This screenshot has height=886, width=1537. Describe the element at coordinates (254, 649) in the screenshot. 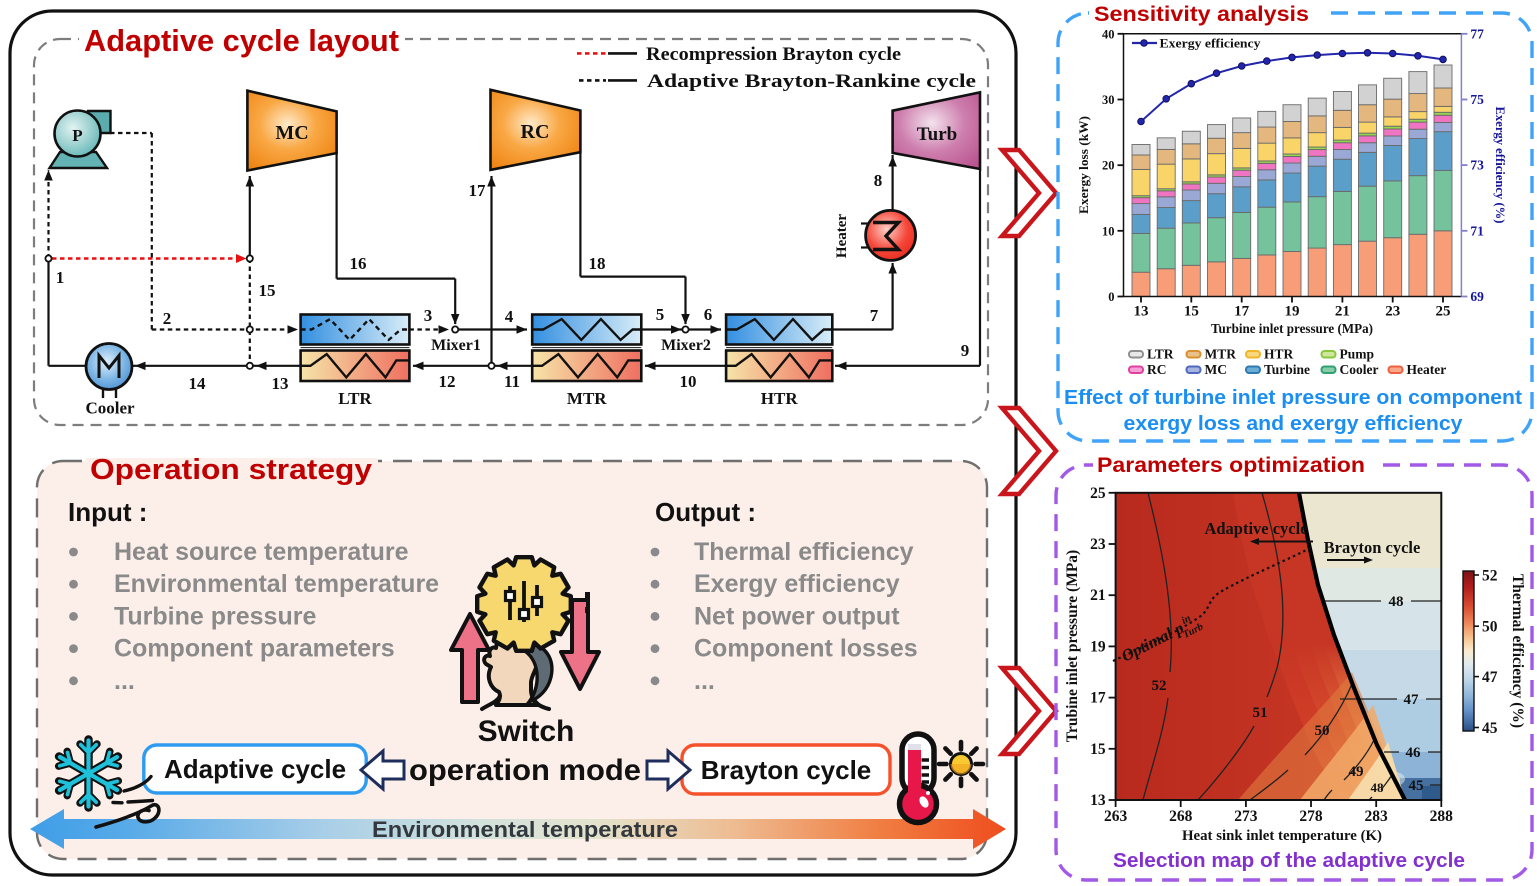

I see `svg-text: Component parameters` at that location.